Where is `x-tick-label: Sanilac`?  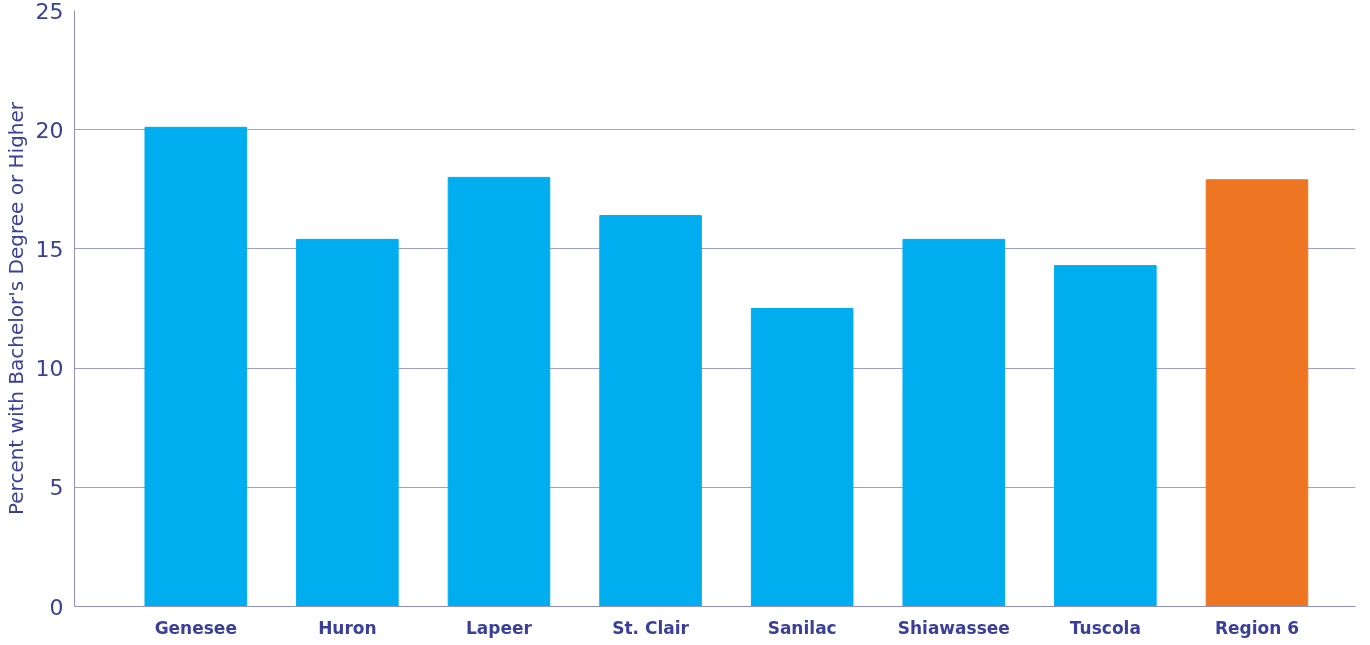 x-tick-label: Sanilac is located at coordinates (802, 627).